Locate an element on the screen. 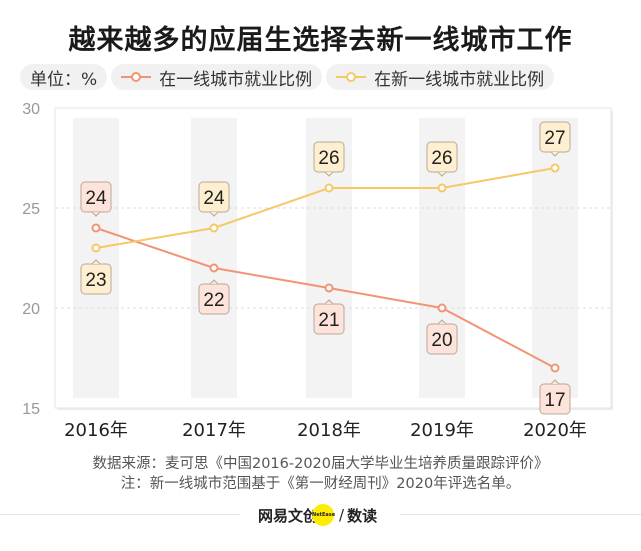  legend-item-tier1: 在一线城市就业比例 is located at coordinates (217, 77).